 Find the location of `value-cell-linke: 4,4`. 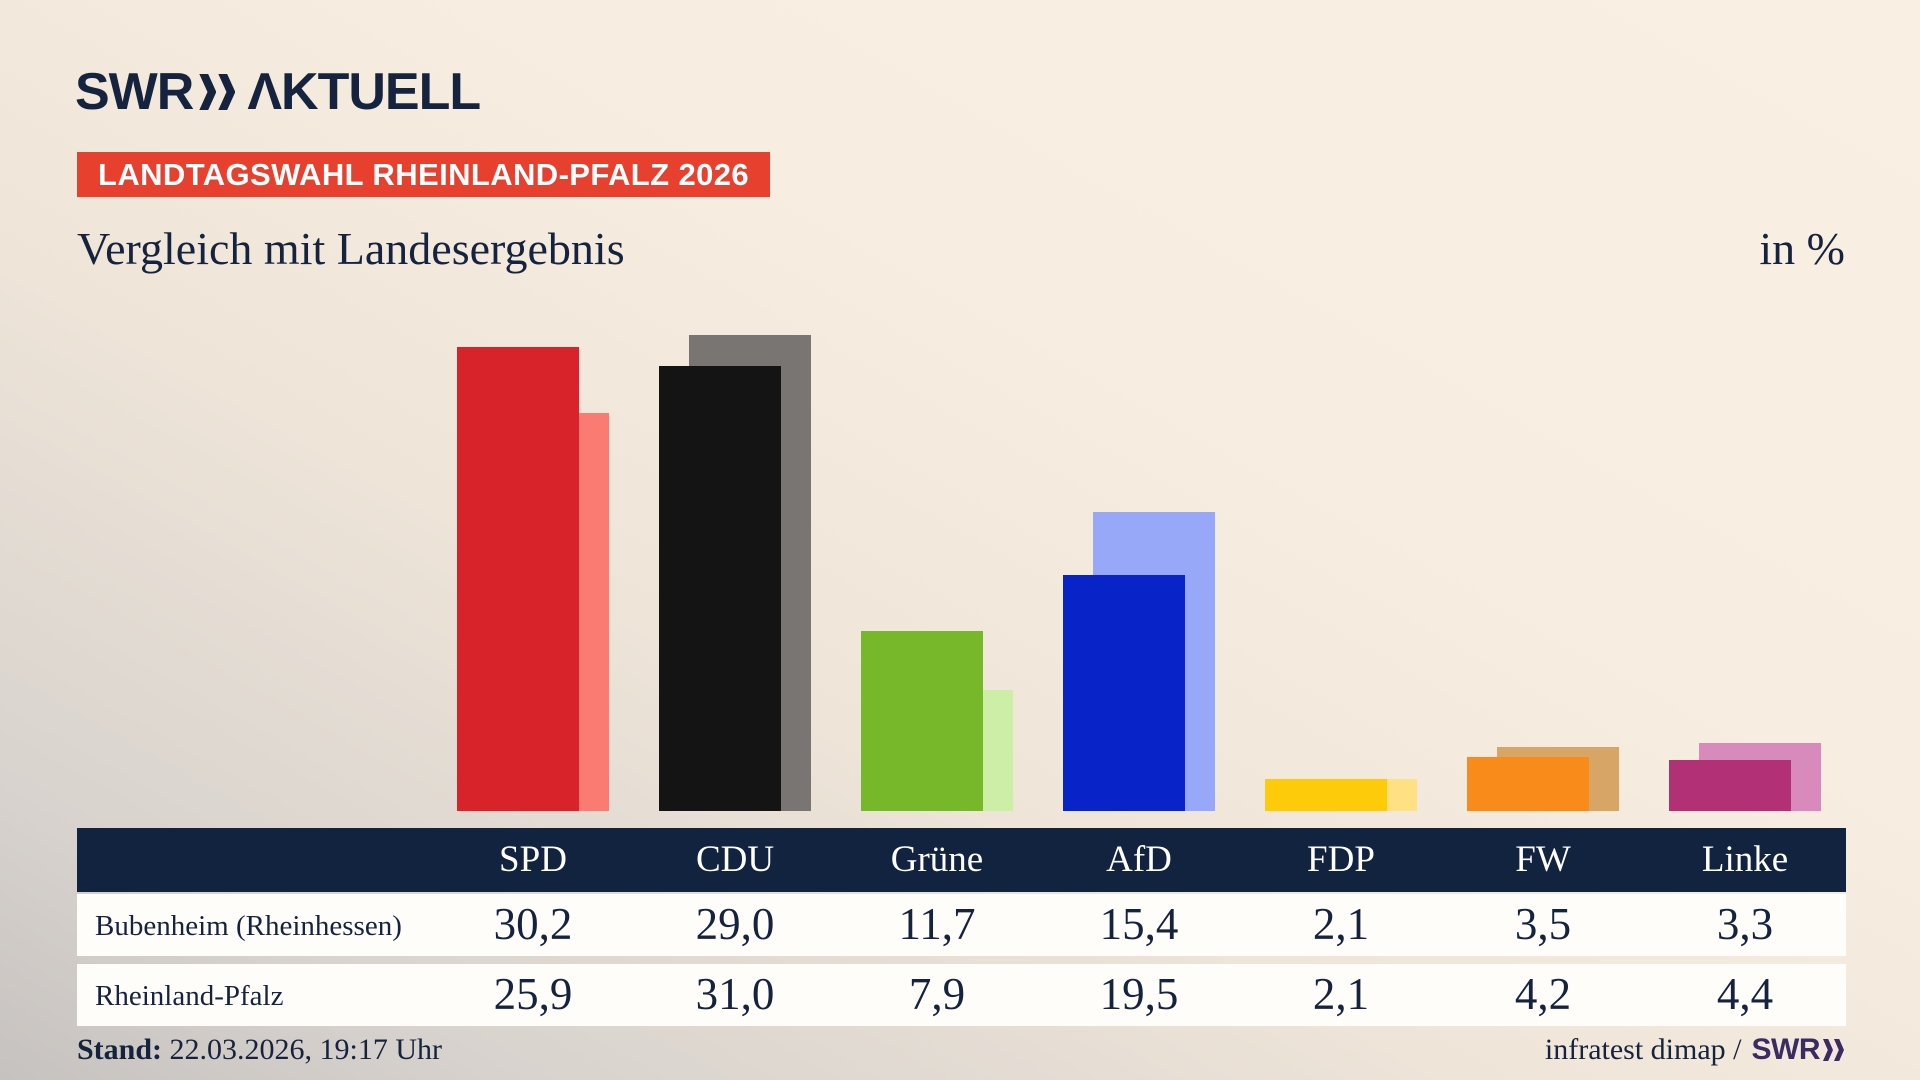

value-cell-linke: 4,4 is located at coordinates (1745, 994).